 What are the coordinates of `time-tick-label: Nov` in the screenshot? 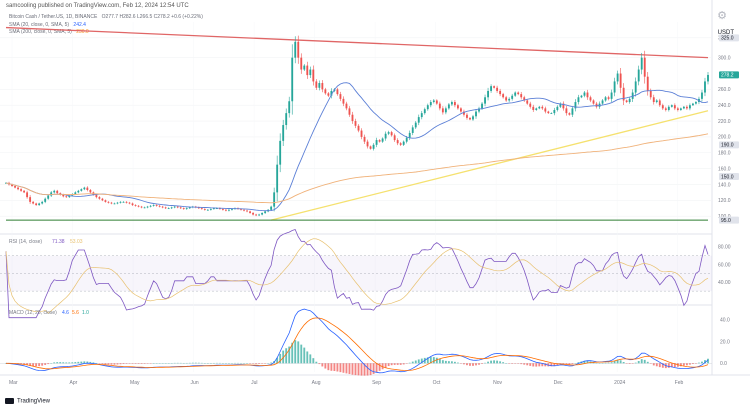 It's located at (497, 383).